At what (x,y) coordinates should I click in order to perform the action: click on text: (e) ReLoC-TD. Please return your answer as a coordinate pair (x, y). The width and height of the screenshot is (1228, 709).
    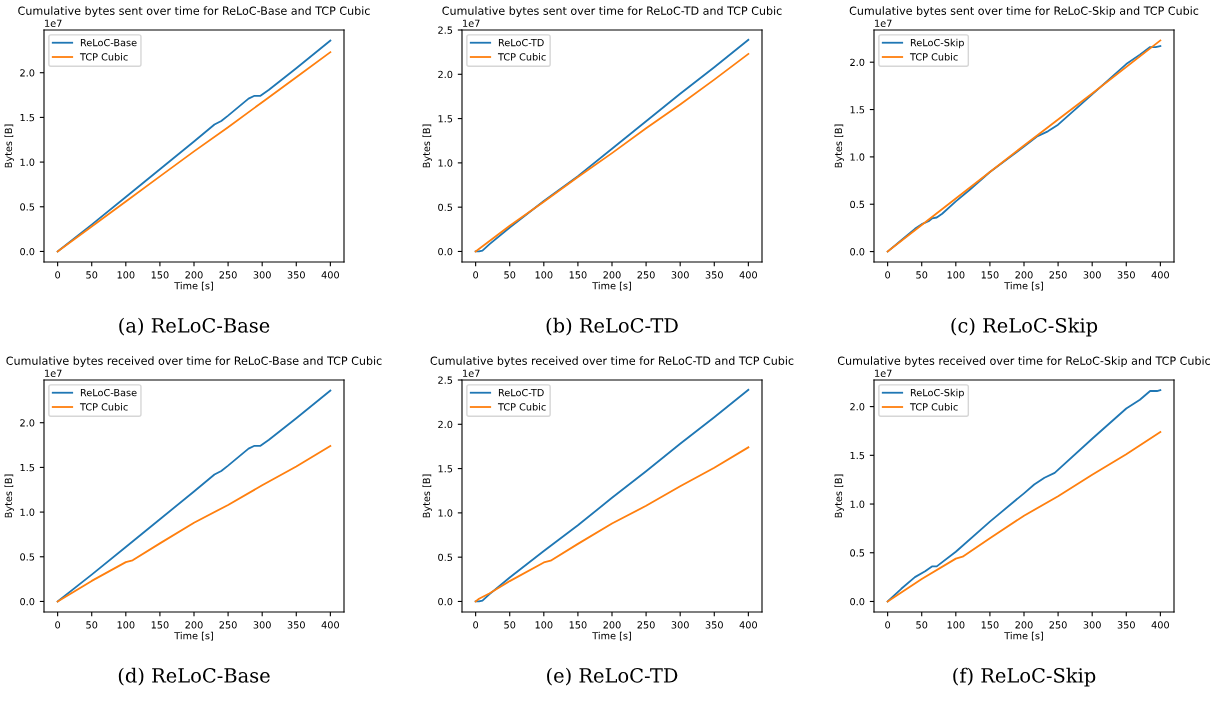
    Looking at the image, I should click on (612, 676).